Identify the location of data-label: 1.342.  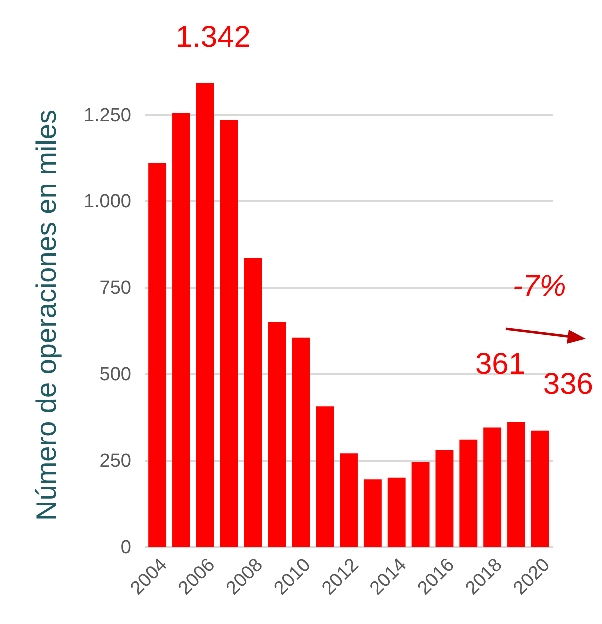
(213, 37).